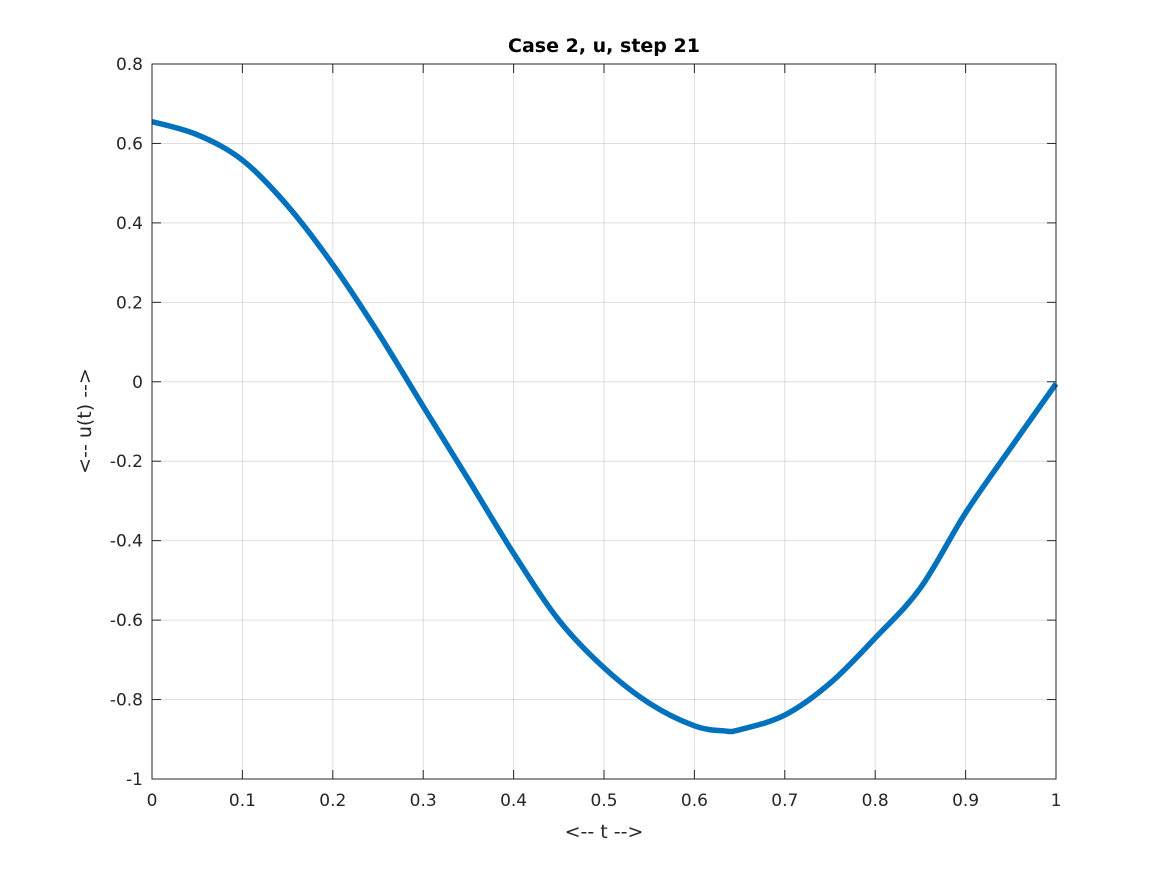 The image size is (1167, 875). What do you see at coordinates (126, 462) in the screenshot?
I see `y-tick-label: -0.2` at bounding box center [126, 462].